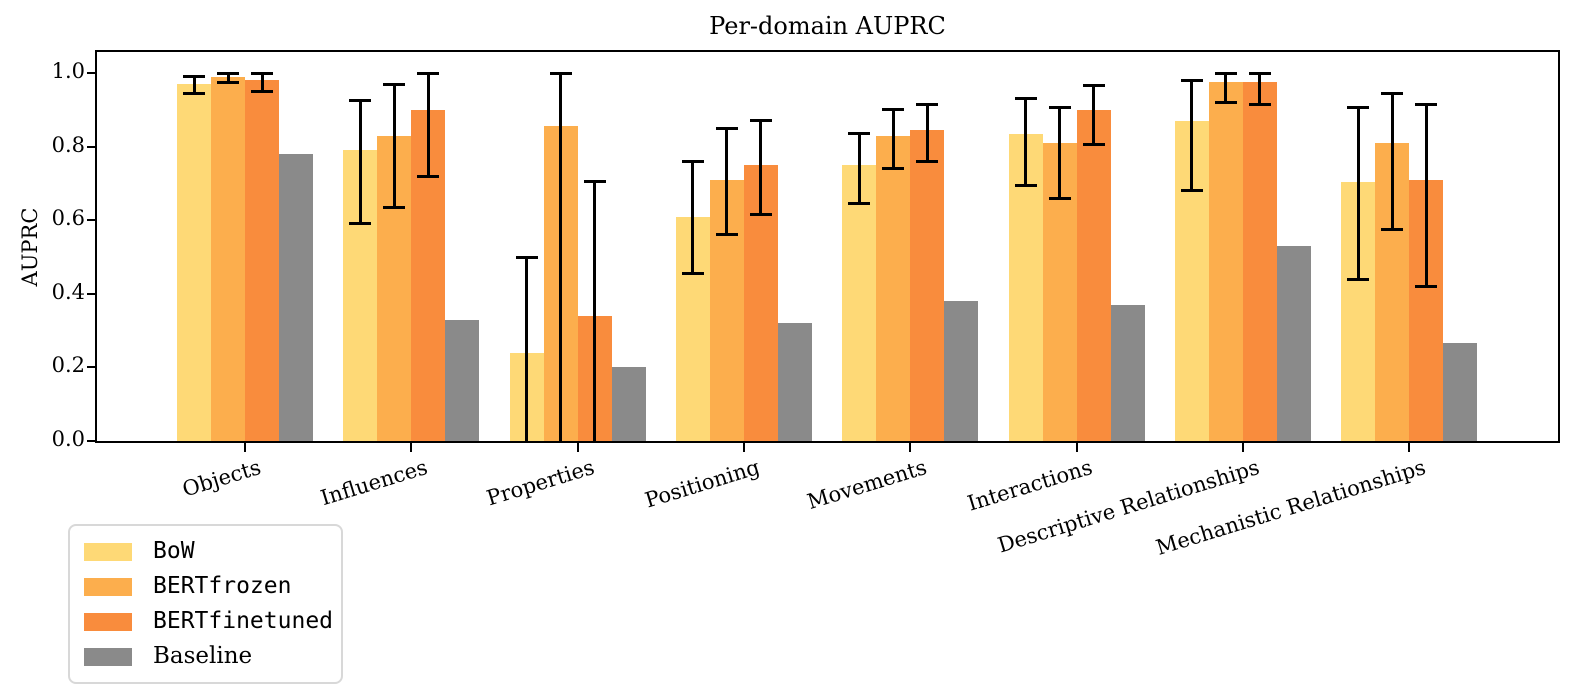 This screenshot has height=689, width=1577. I want to click on y-tick-label: 0.8, so click(68, 144).